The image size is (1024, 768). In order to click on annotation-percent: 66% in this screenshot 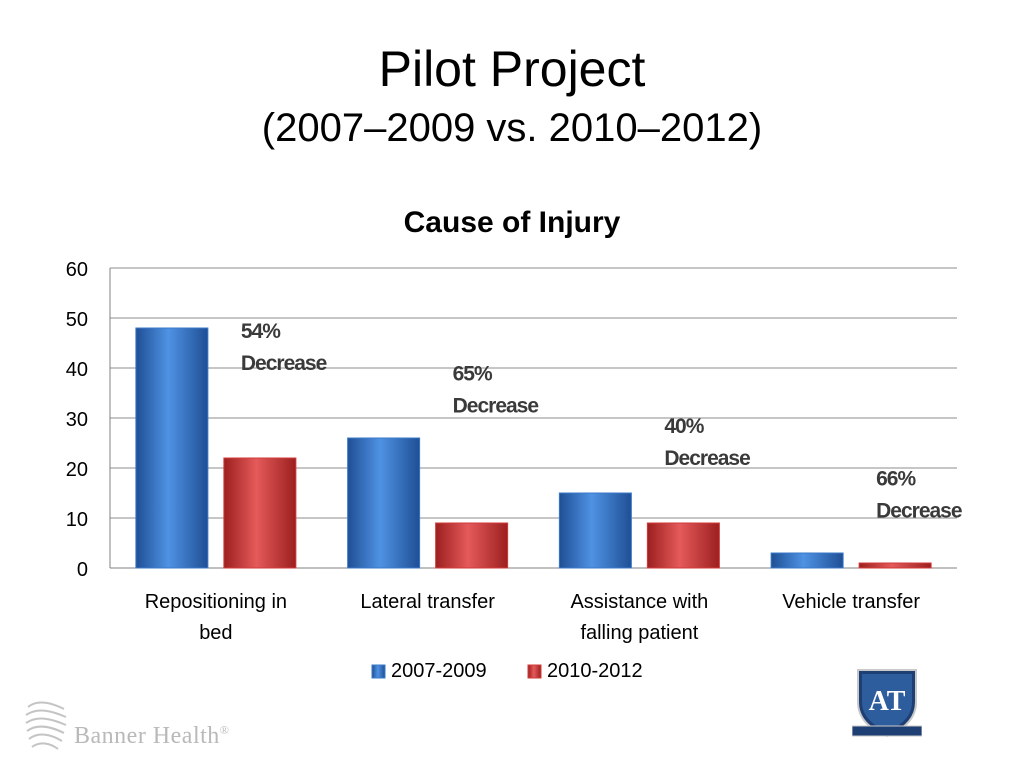, I will do `click(896, 479)`.